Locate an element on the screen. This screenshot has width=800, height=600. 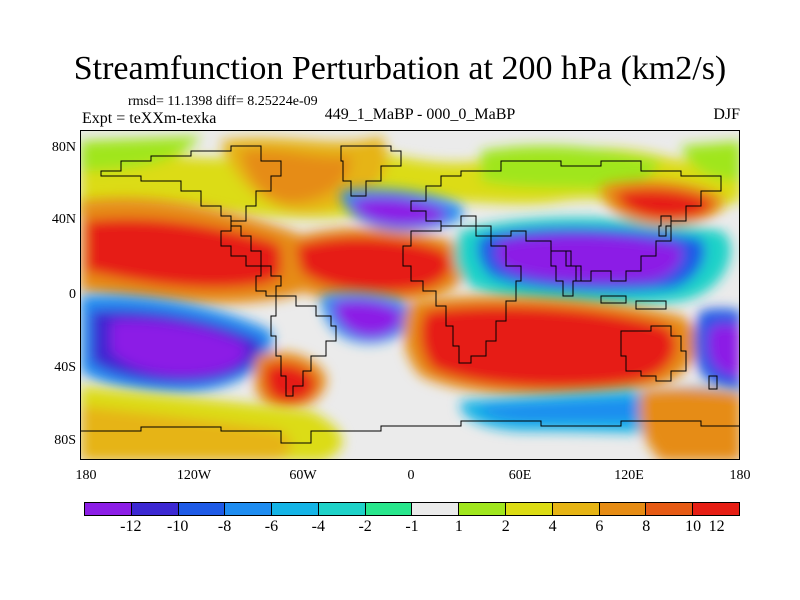
colorbar is located at coordinates (412, 509).